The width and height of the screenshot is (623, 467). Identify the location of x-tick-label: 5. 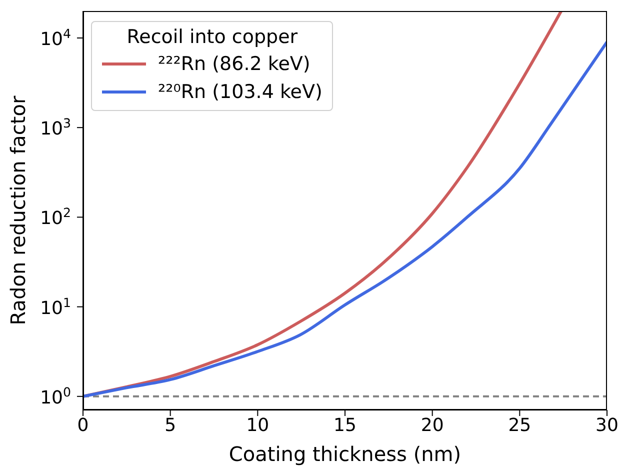
(170, 425).